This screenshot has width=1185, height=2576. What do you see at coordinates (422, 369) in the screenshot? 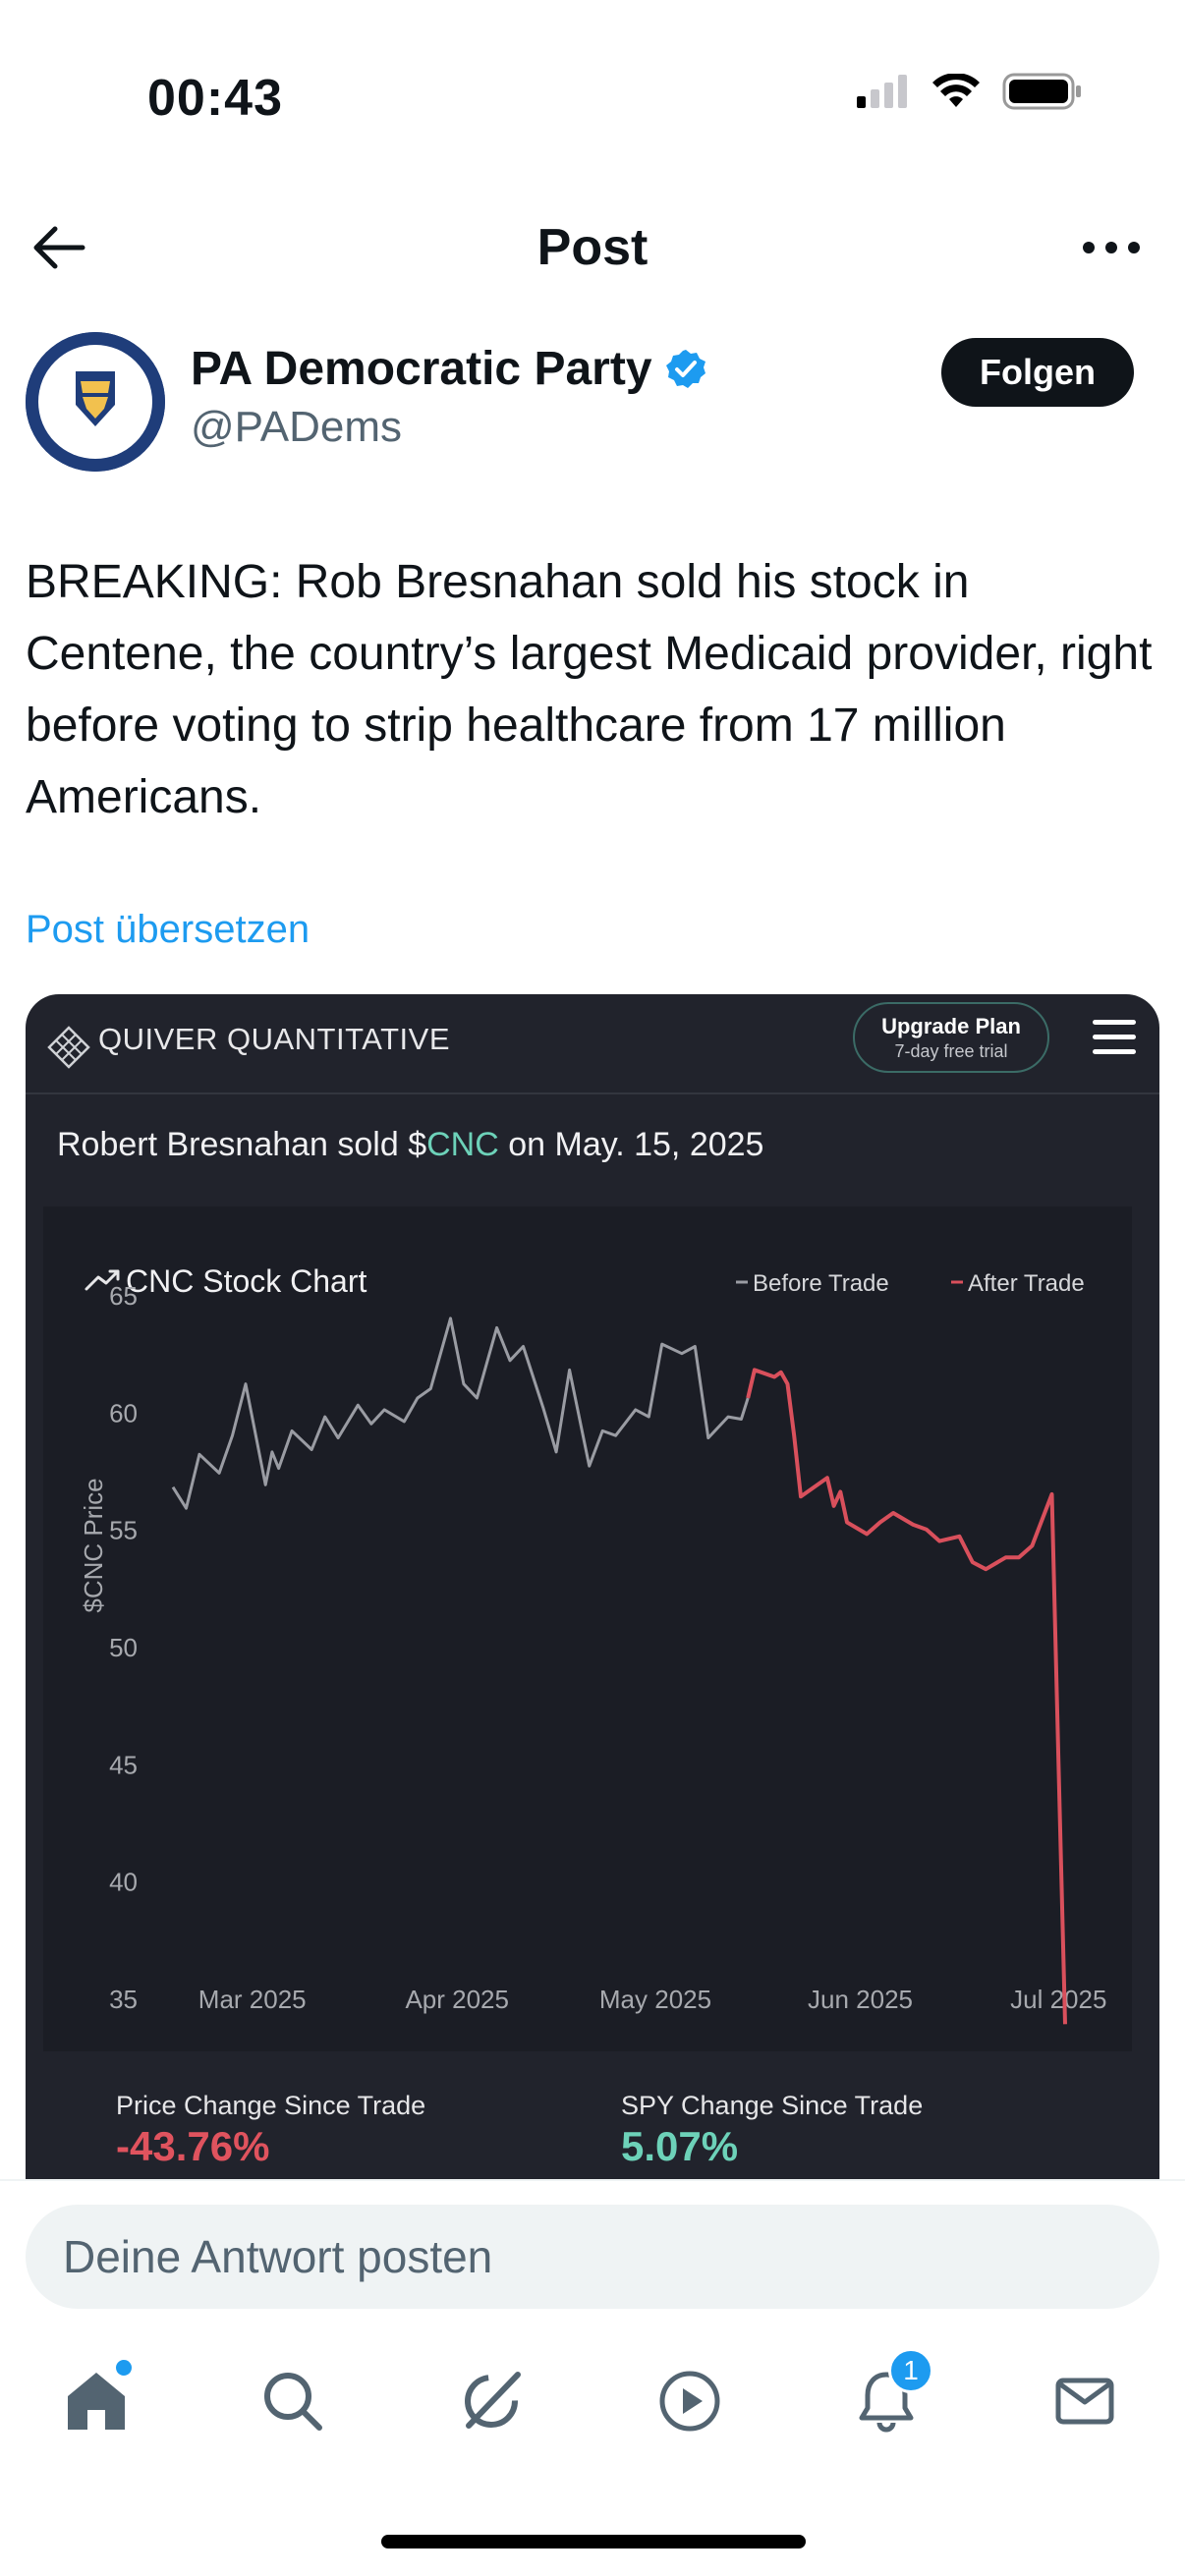
I see `author-name: PA Democratic Party` at bounding box center [422, 369].